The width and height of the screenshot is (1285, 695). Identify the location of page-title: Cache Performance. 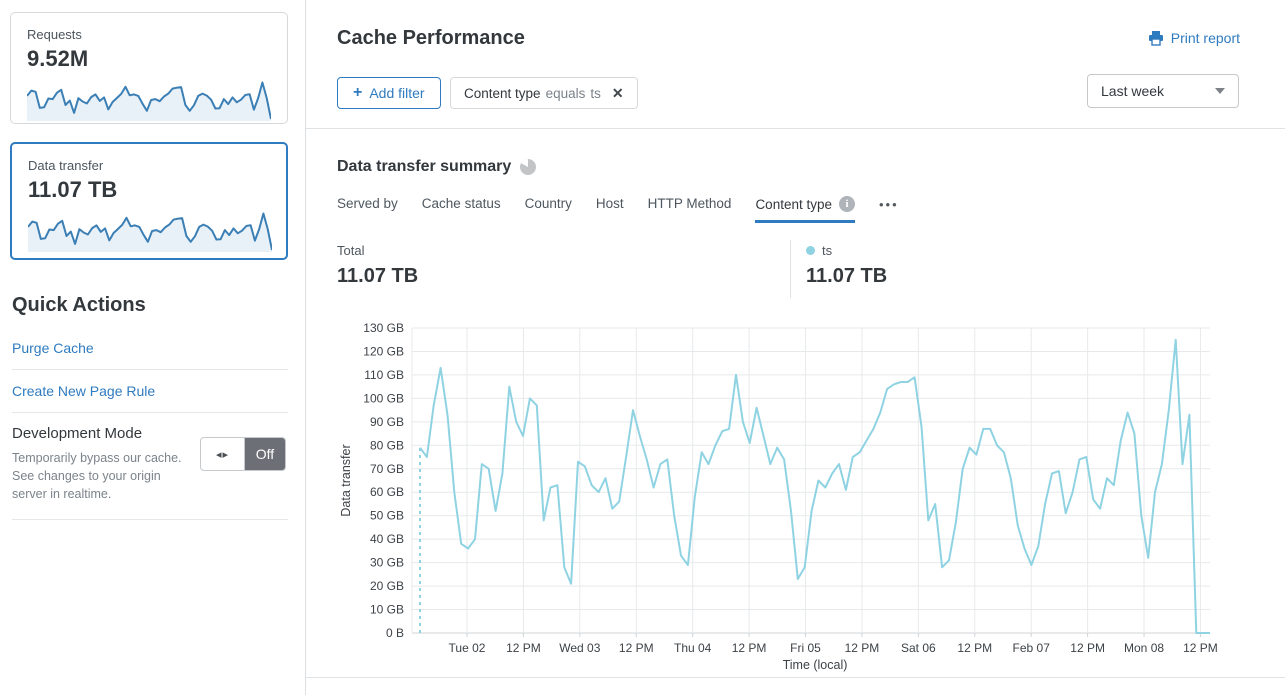
(431, 38).